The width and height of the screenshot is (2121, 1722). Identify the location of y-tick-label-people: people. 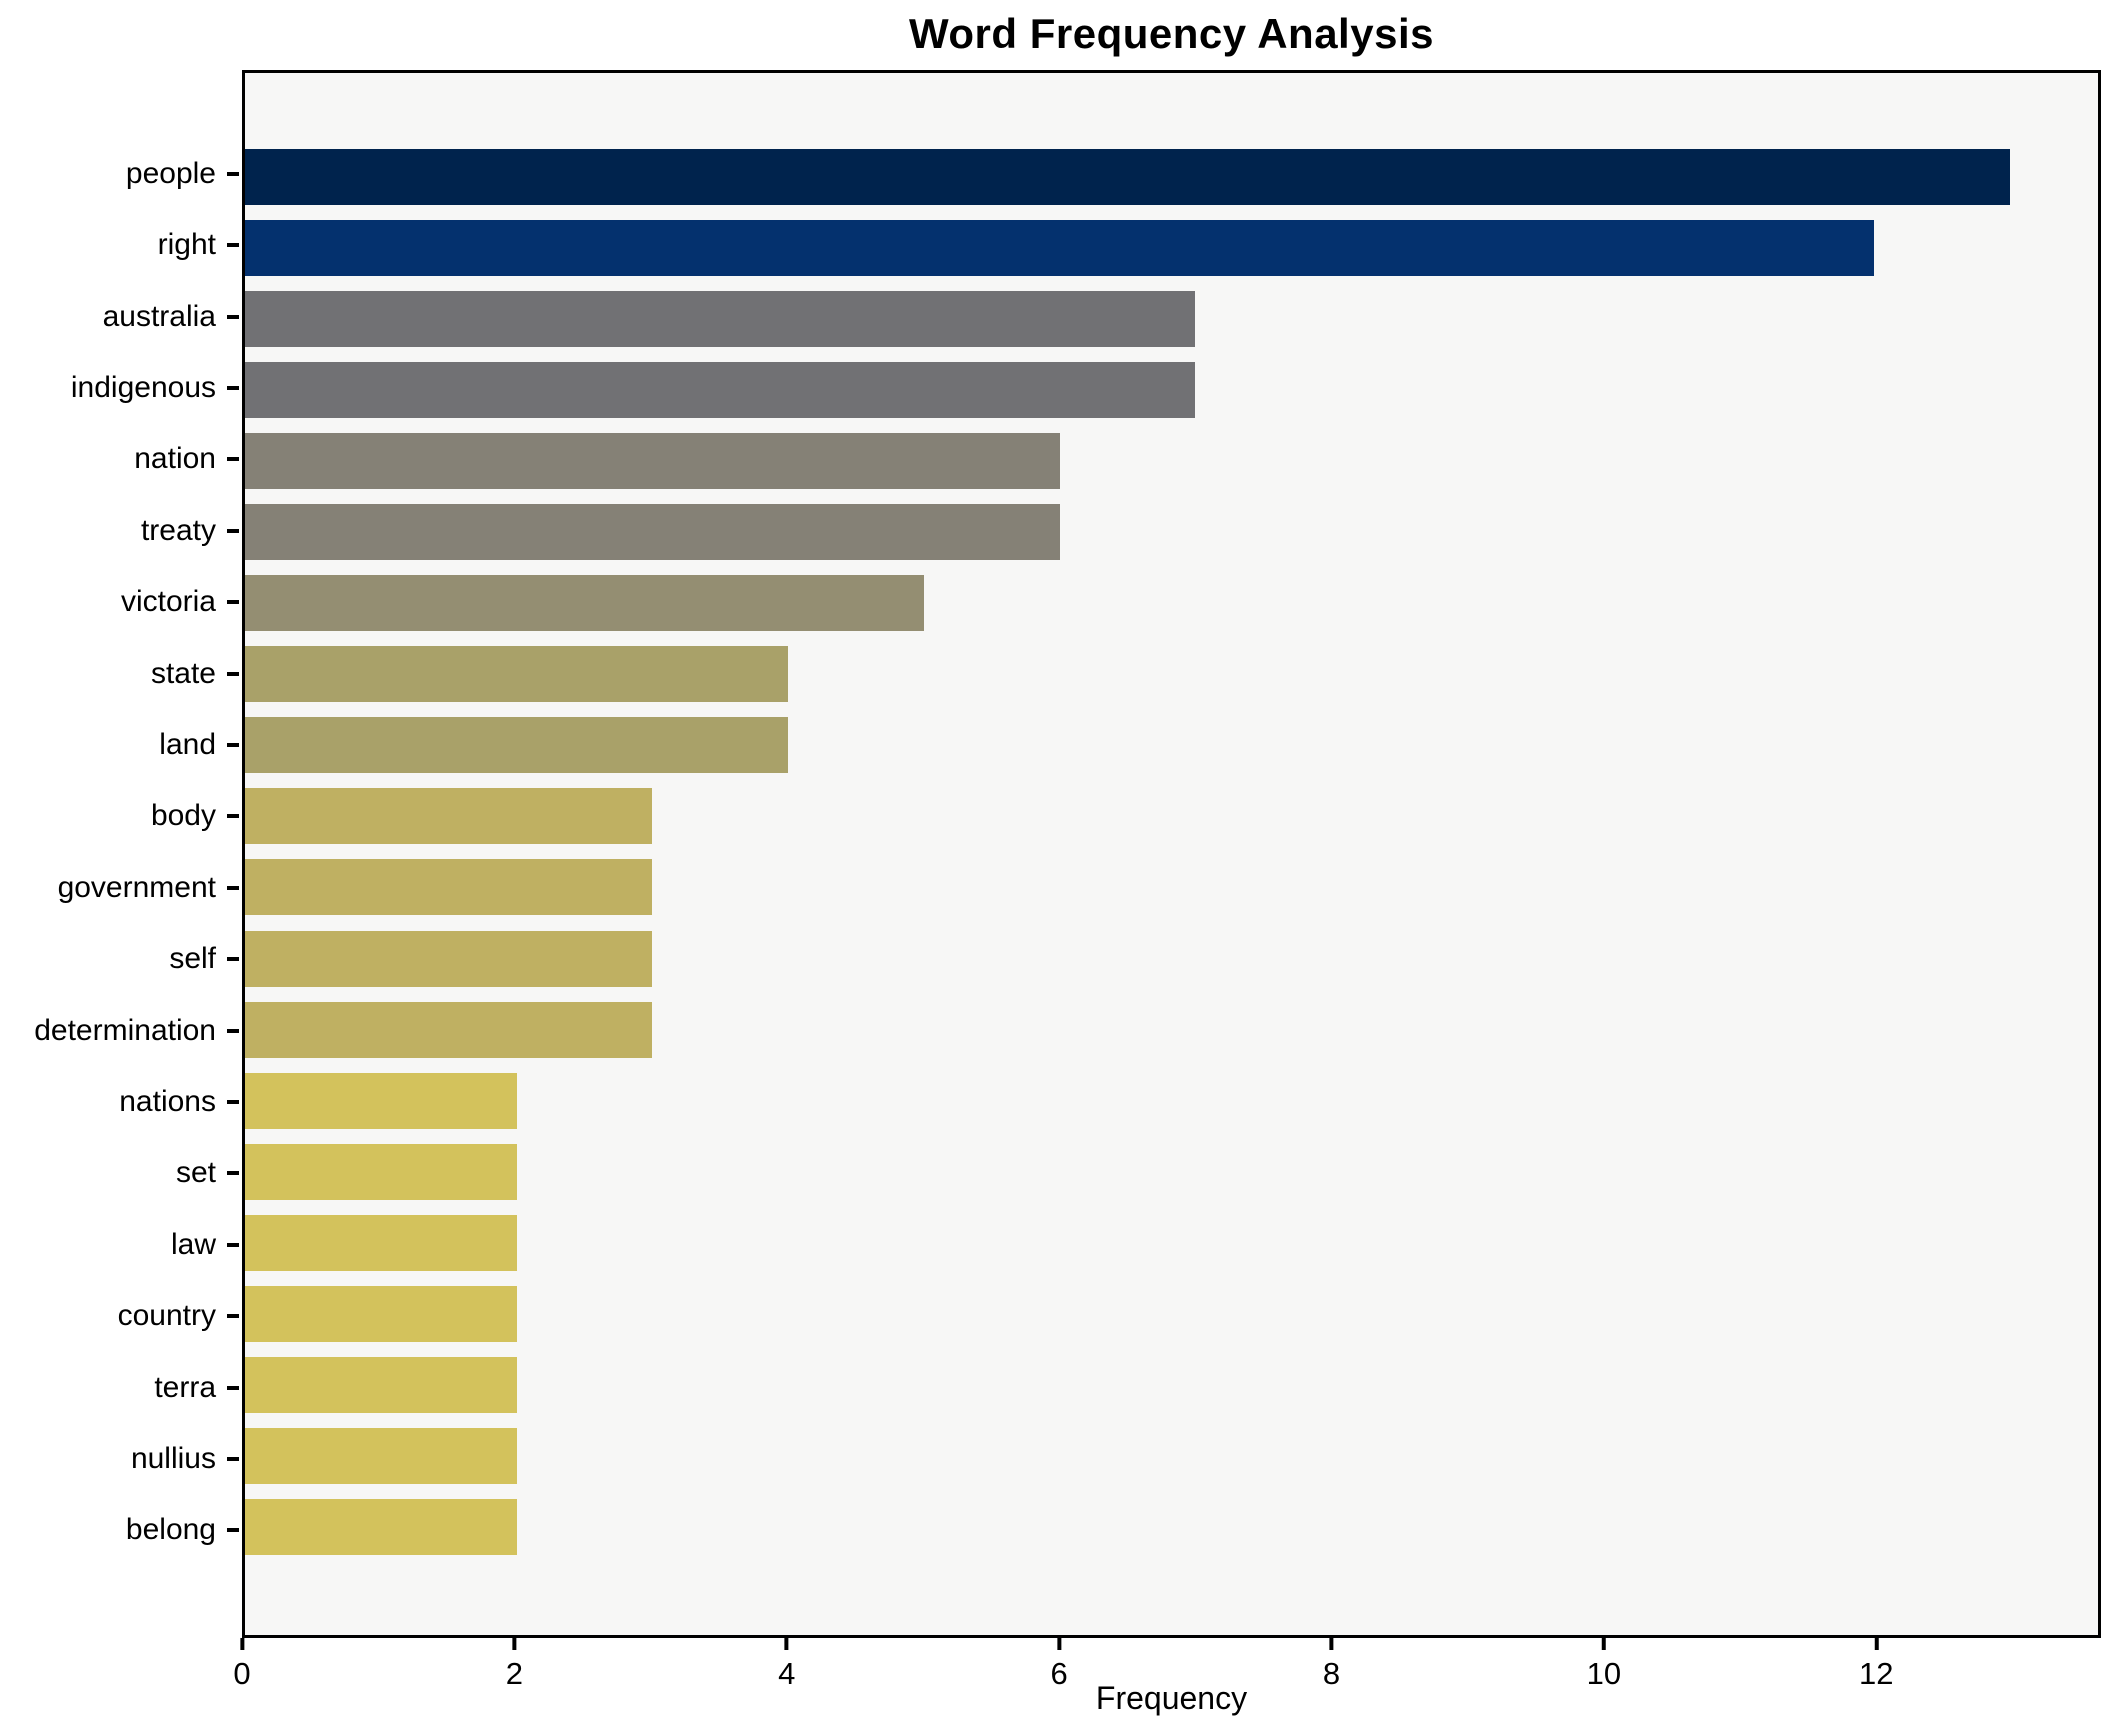
(170, 173).